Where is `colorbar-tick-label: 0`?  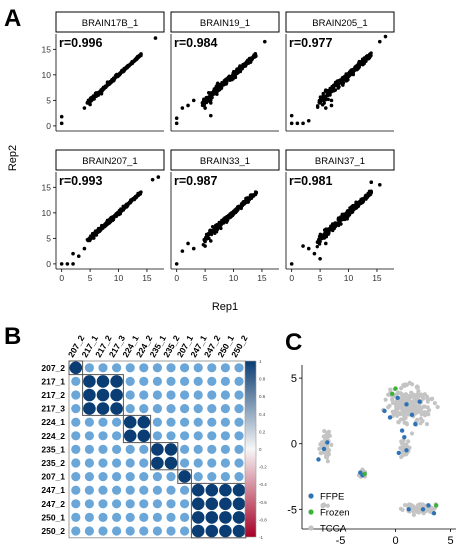
colorbar-tick-label: 0 is located at coordinates (260, 449).